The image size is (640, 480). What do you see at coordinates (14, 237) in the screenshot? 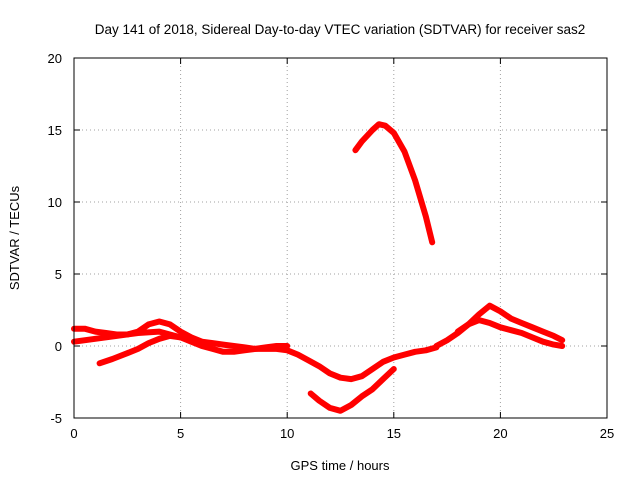
I see `y-axis-label: SDTVAR / TECUs` at bounding box center [14, 237].